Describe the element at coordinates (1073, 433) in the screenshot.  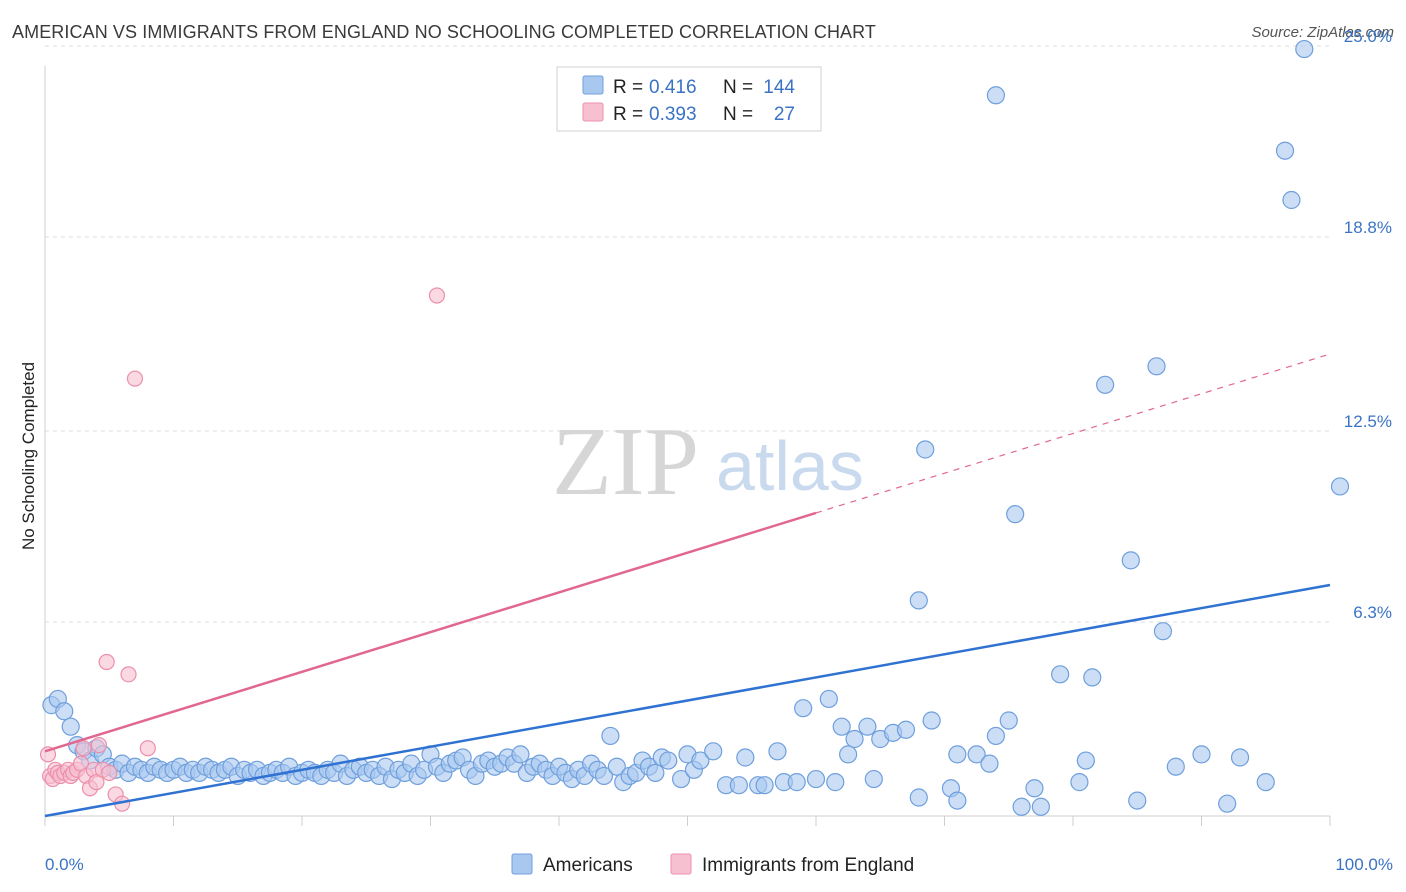
I see `trend-line-england-extrapolated` at that location.